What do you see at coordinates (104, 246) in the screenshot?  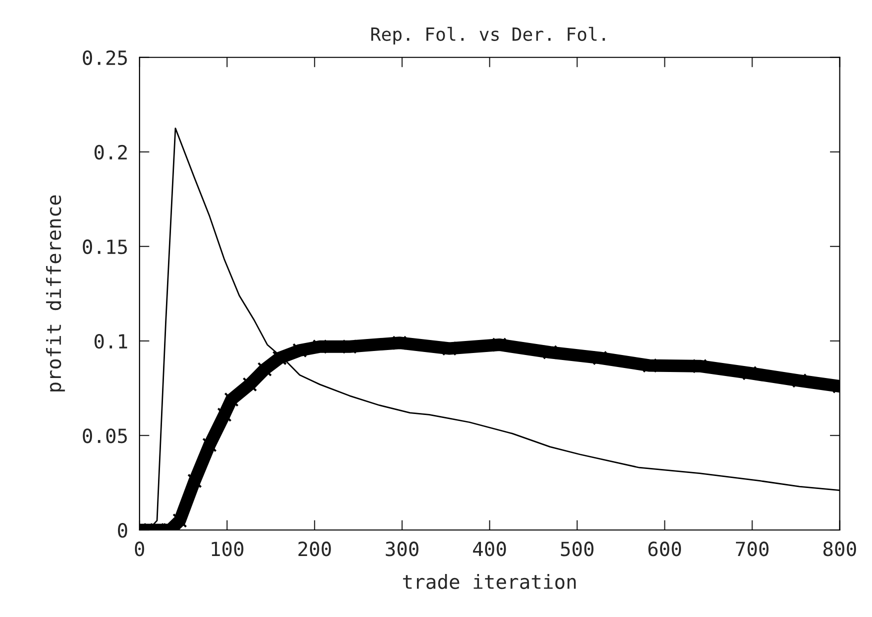 I see `y-tick-label: 0.15` at bounding box center [104, 246].